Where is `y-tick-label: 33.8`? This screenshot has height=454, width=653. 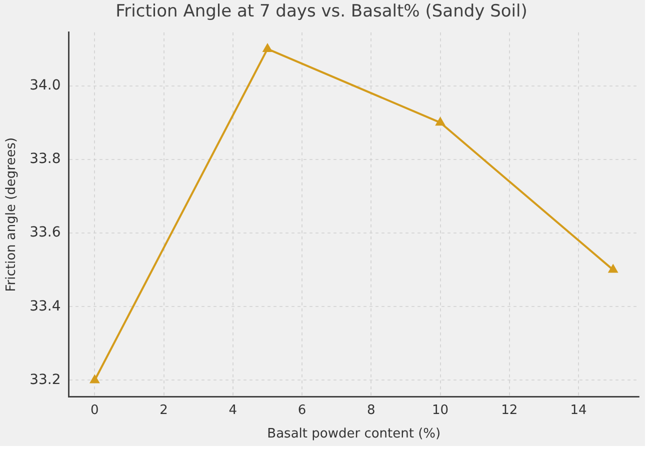 y-tick-label: 33.8 is located at coordinates (45, 159).